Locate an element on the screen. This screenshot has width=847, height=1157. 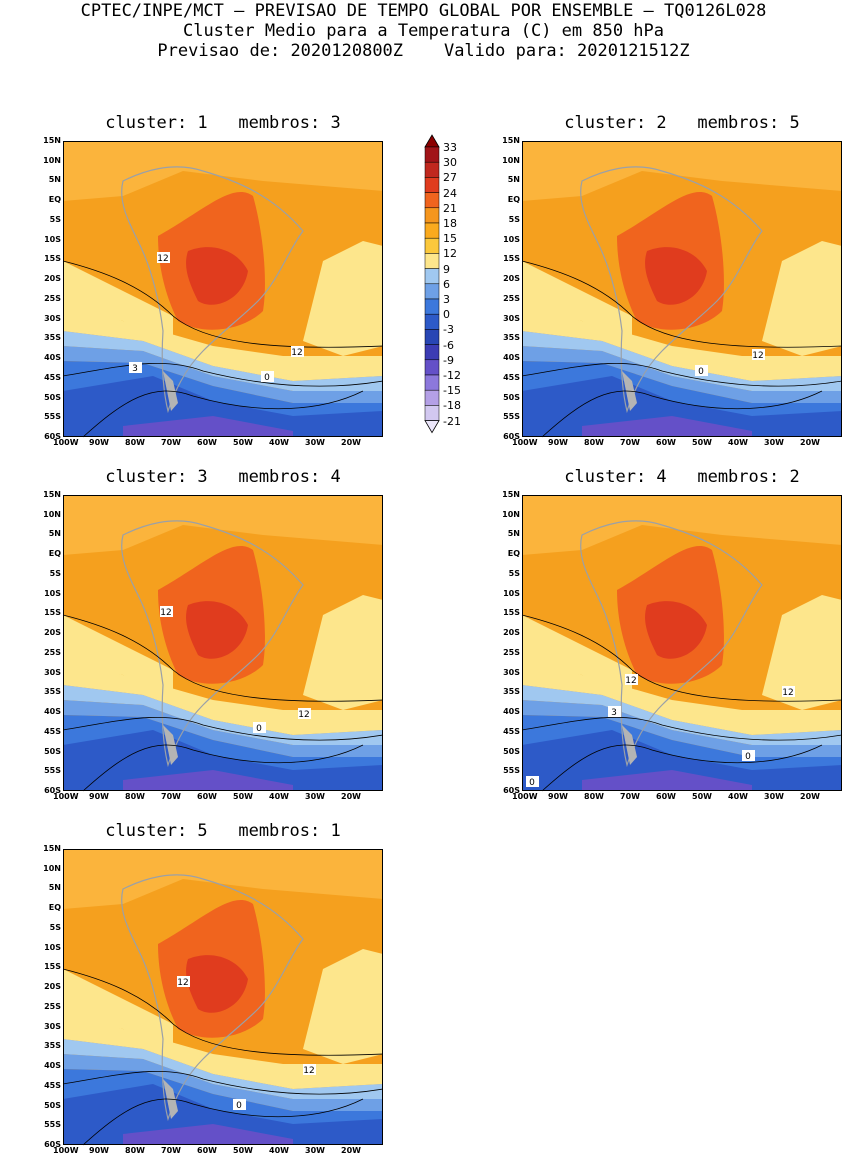
lat-tick-label: 20S is located at coordinates (52, 633).